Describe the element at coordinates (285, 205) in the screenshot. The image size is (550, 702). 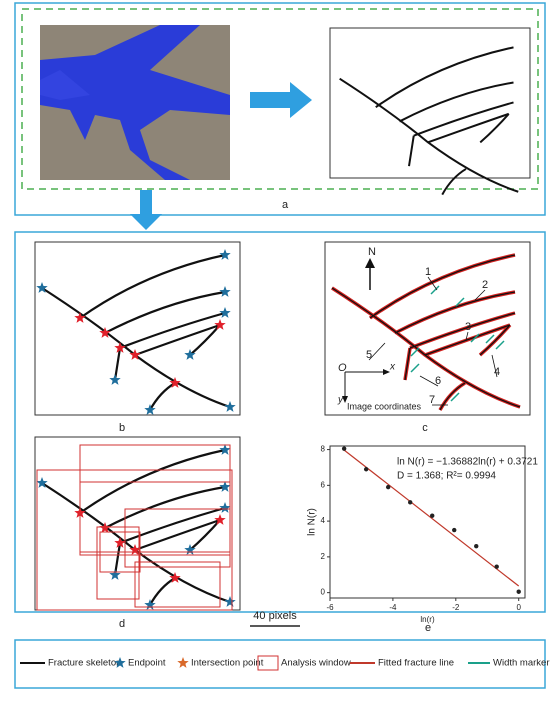
I see `panel-label: a` at that location.